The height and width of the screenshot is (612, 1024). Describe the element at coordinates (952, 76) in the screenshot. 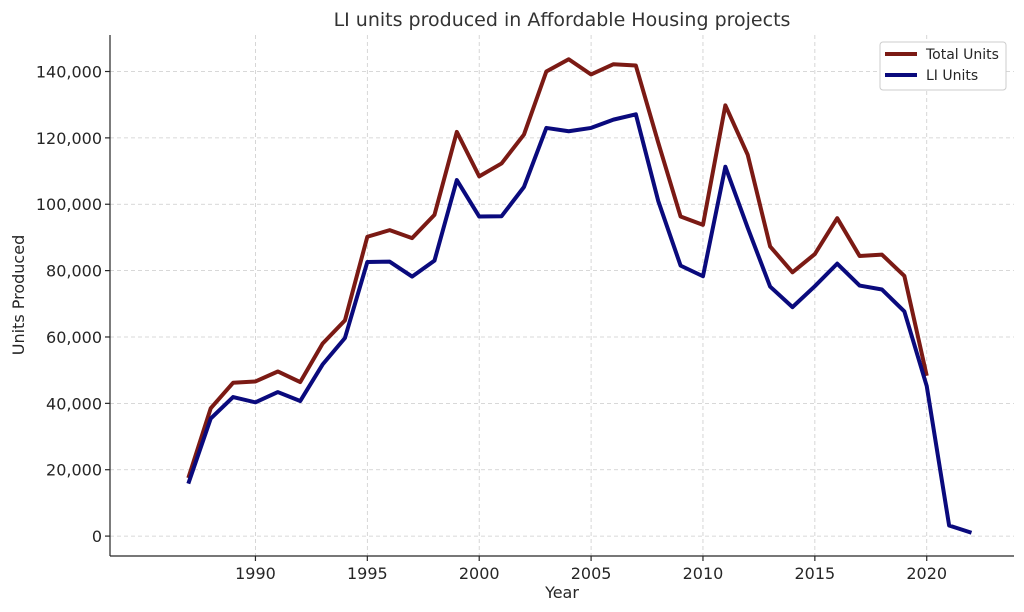

I see `legend-label-li-units: LI Units` at that location.